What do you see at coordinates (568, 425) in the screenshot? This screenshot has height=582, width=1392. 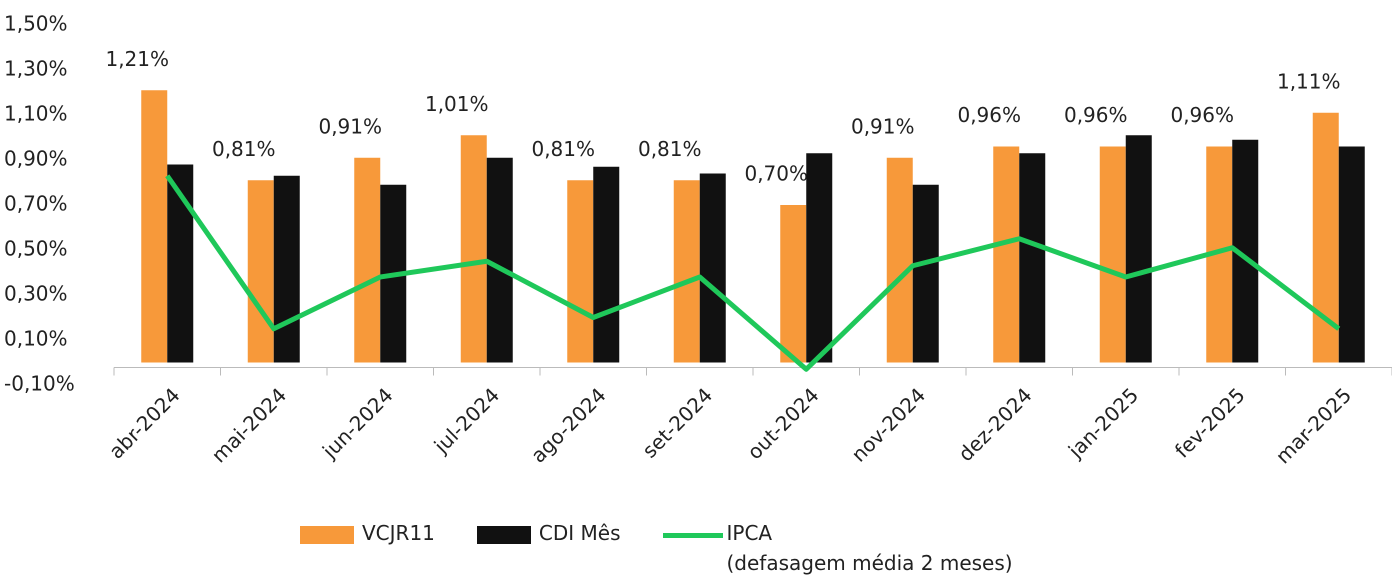 I see `x-tick-label: ago-2024` at bounding box center [568, 425].